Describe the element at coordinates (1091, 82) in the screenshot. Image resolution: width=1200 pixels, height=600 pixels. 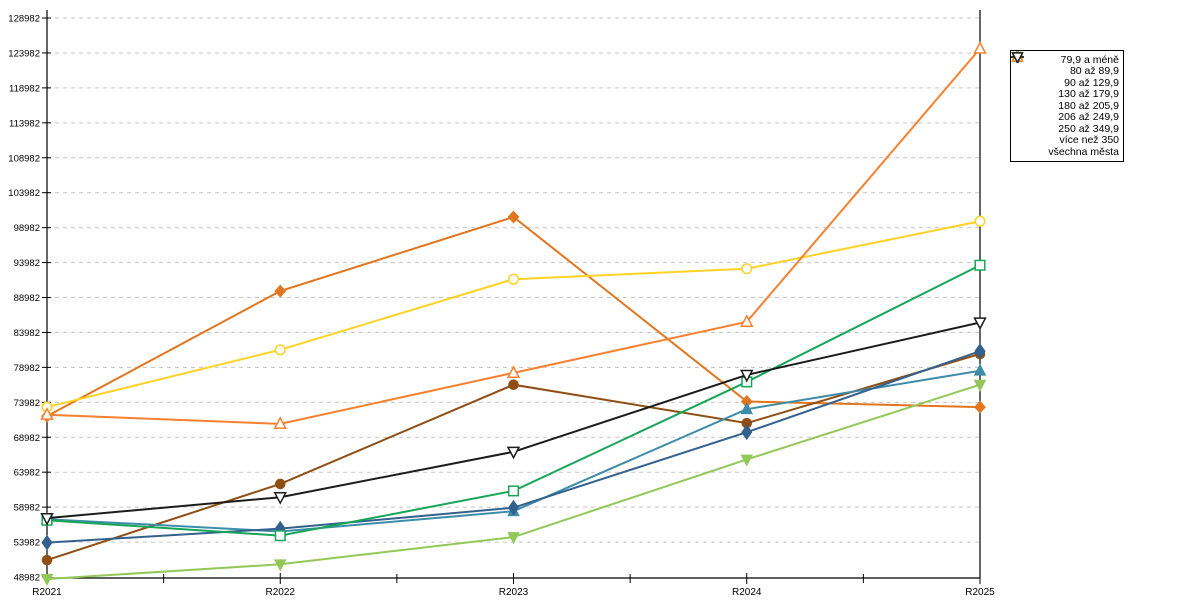
I see `legend-item-label: 90 až 129,9` at that location.